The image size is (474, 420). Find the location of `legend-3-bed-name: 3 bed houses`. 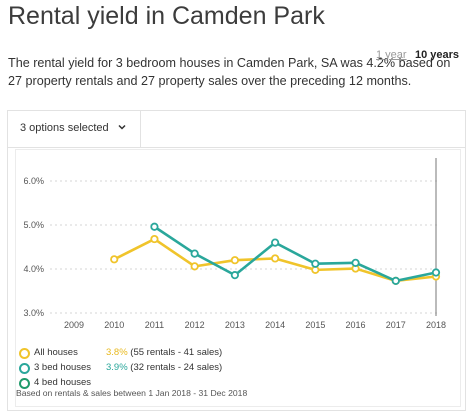

legend-3-bed-name: 3 bed houses is located at coordinates (63, 367).